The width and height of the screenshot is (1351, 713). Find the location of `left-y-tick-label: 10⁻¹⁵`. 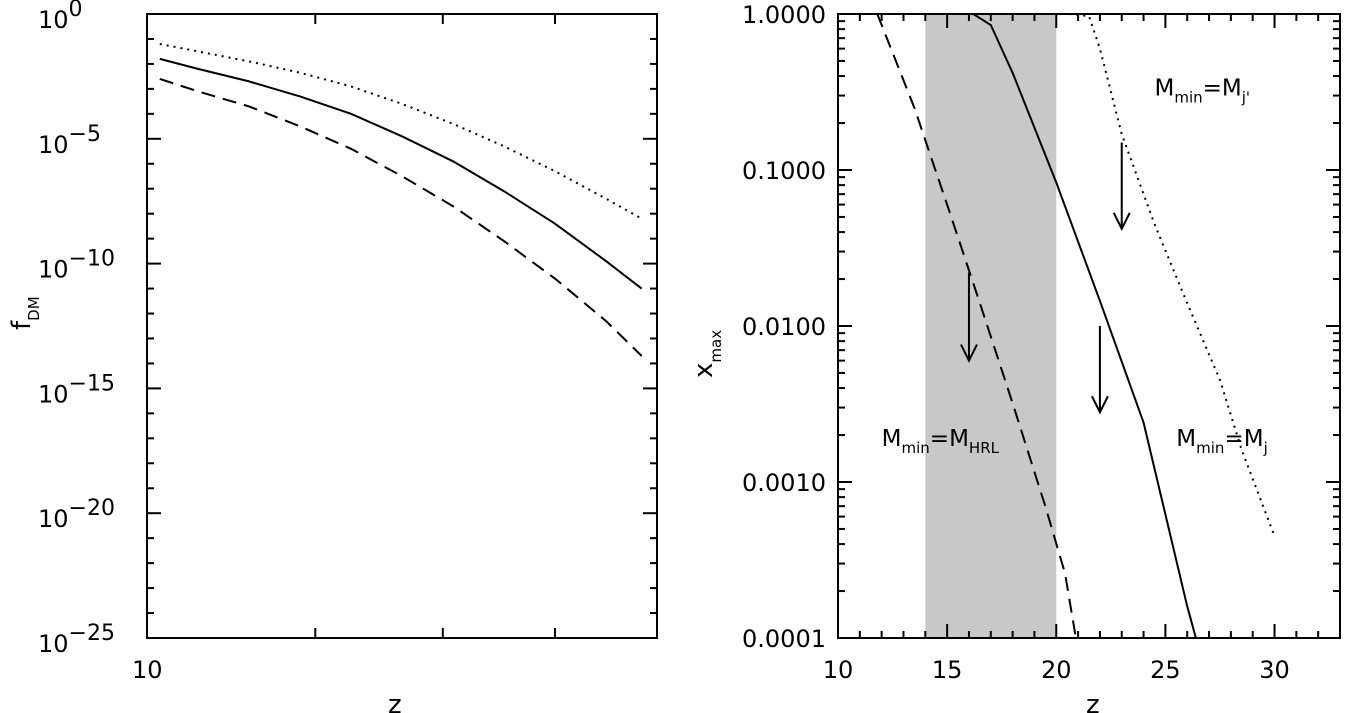

left-y-tick-label: 10⁻¹⁵ is located at coordinates (76, 389).